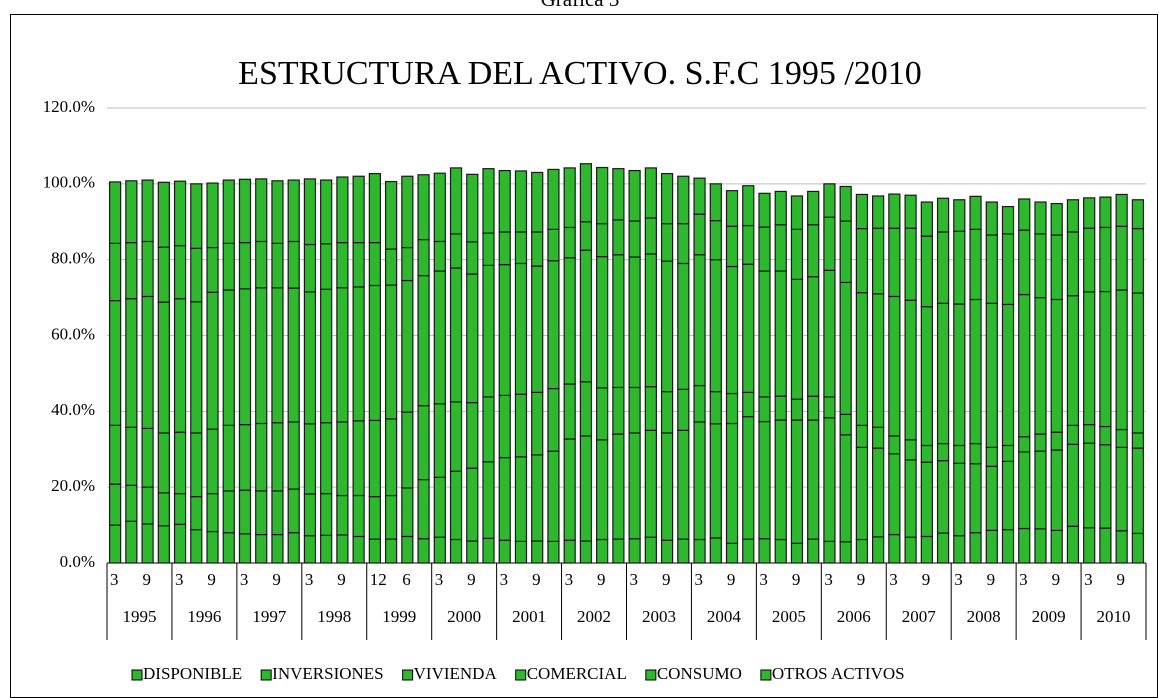 The width and height of the screenshot is (1159, 698). Describe the element at coordinates (659, 616) in the screenshot. I see `x-group-label: 2003` at that location.